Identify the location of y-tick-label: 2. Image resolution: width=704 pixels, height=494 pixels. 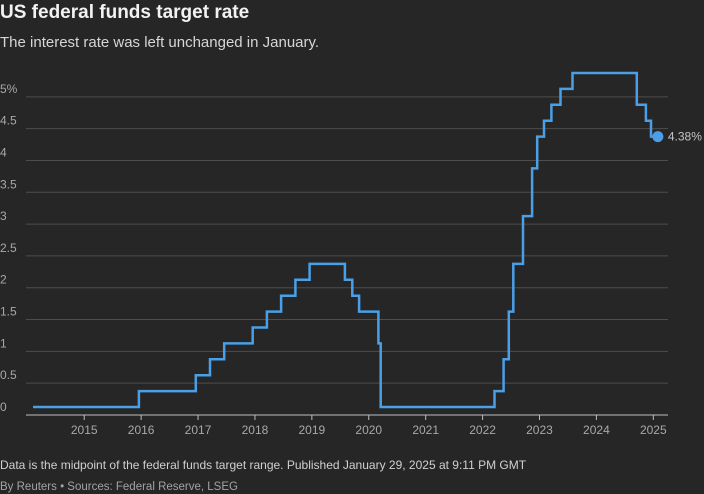
(3, 280).